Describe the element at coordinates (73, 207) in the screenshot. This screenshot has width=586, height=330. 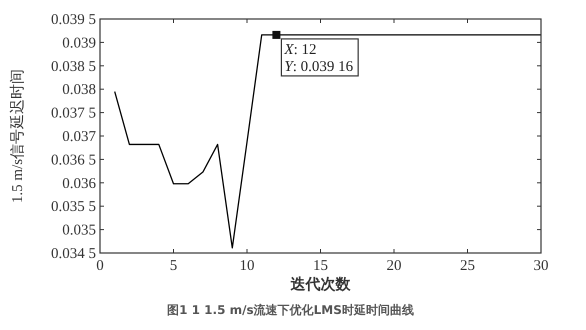
I see `y-tick-label: 0.035 5` at that location.